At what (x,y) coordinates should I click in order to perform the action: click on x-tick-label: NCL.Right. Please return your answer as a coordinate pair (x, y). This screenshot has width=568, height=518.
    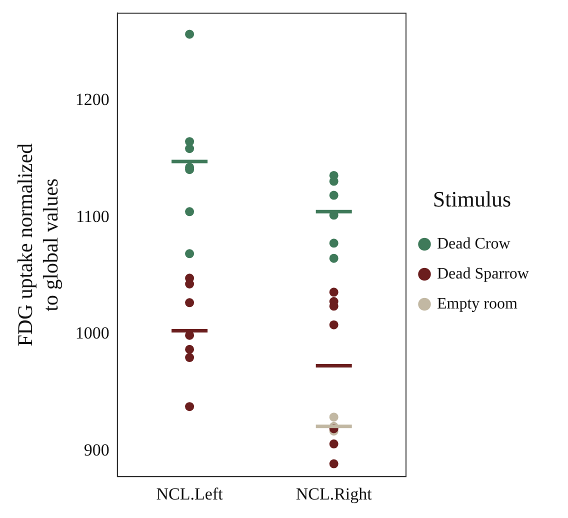
    Looking at the image, I should click on (334, 494).